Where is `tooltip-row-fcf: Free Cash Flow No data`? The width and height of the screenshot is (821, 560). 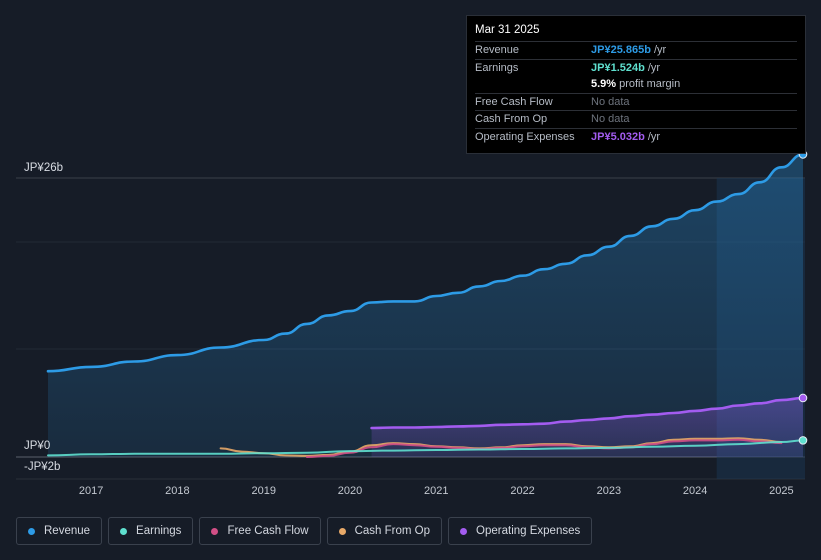 tooltip-row-fcf: Free Cash Flow No data is located at coordinates (636, 101).